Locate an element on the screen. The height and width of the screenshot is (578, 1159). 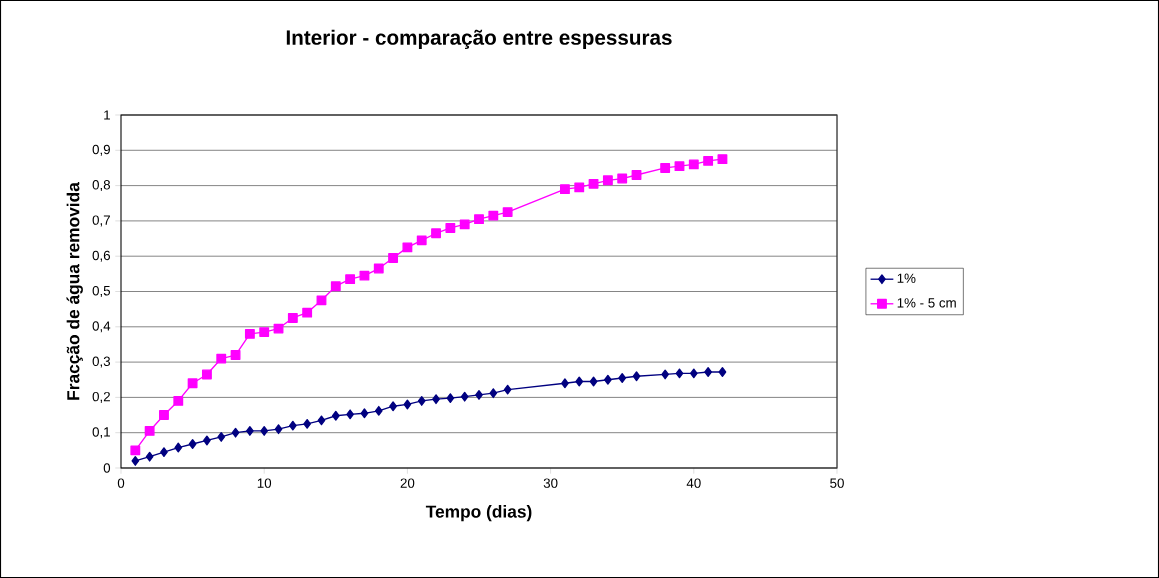
y-tick-label: 0,8 is located at coordinates (101, 186).